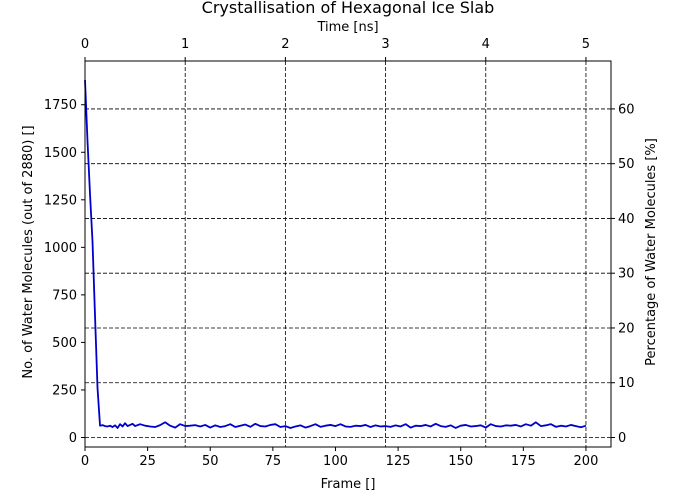 The height and width of the screenshot is (502, 679). Describe the element at coordinates (523, 461) in the screenshot. I see `x-tick-label-7: 175` at that location.